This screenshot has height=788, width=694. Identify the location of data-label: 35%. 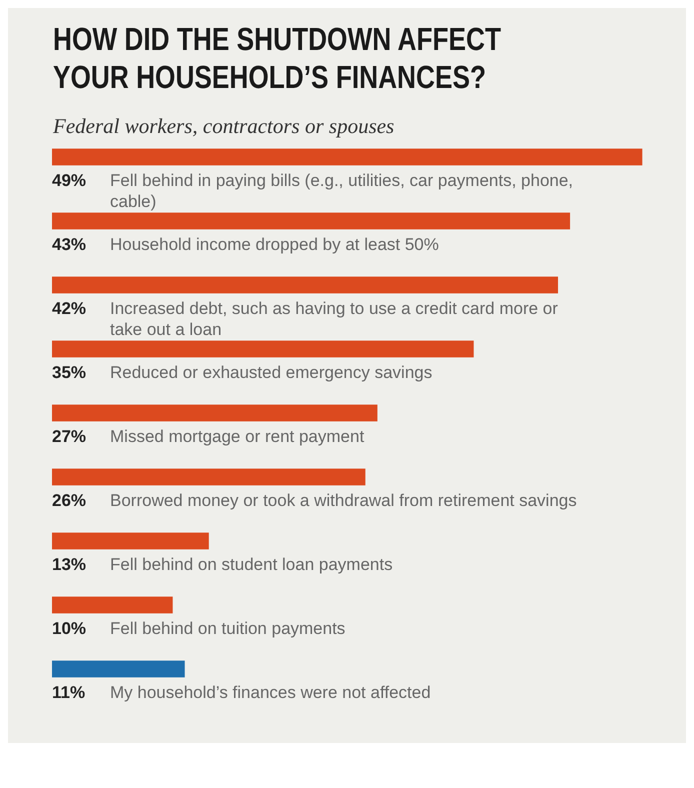
(69, 372).